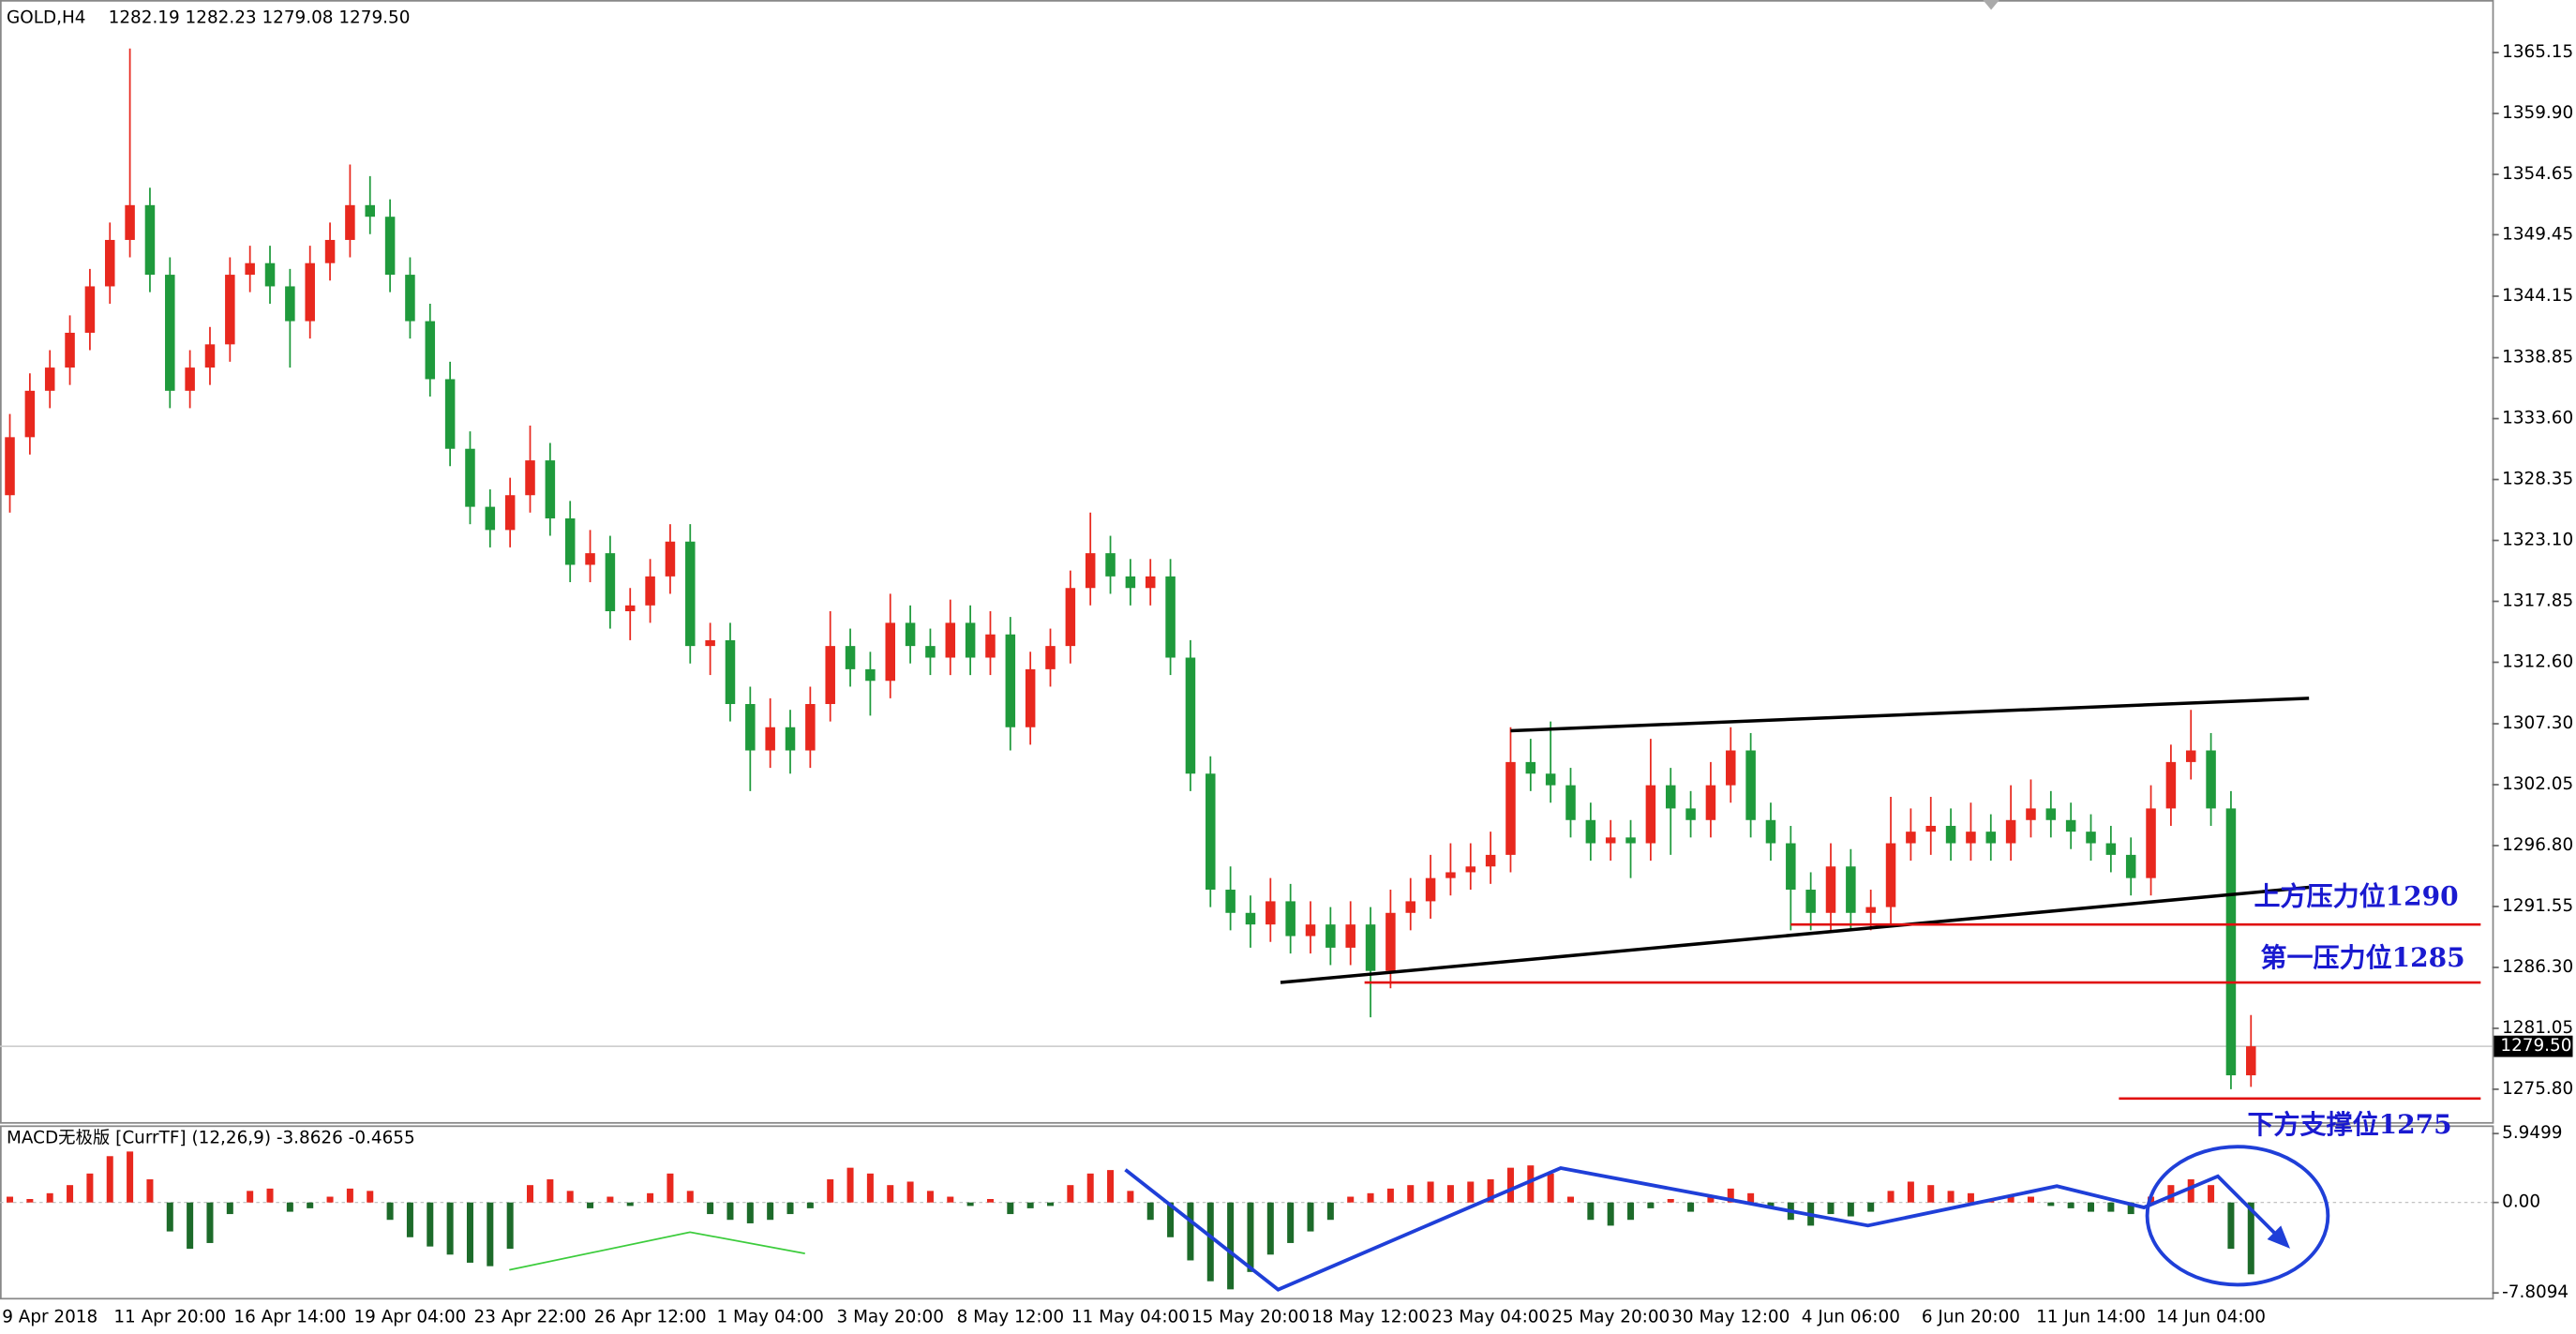  What do you see at coordinates (2537, 539) in the screenshot?
I see `y-tick-label: 1323.10` at bounding box center [2537, 539].